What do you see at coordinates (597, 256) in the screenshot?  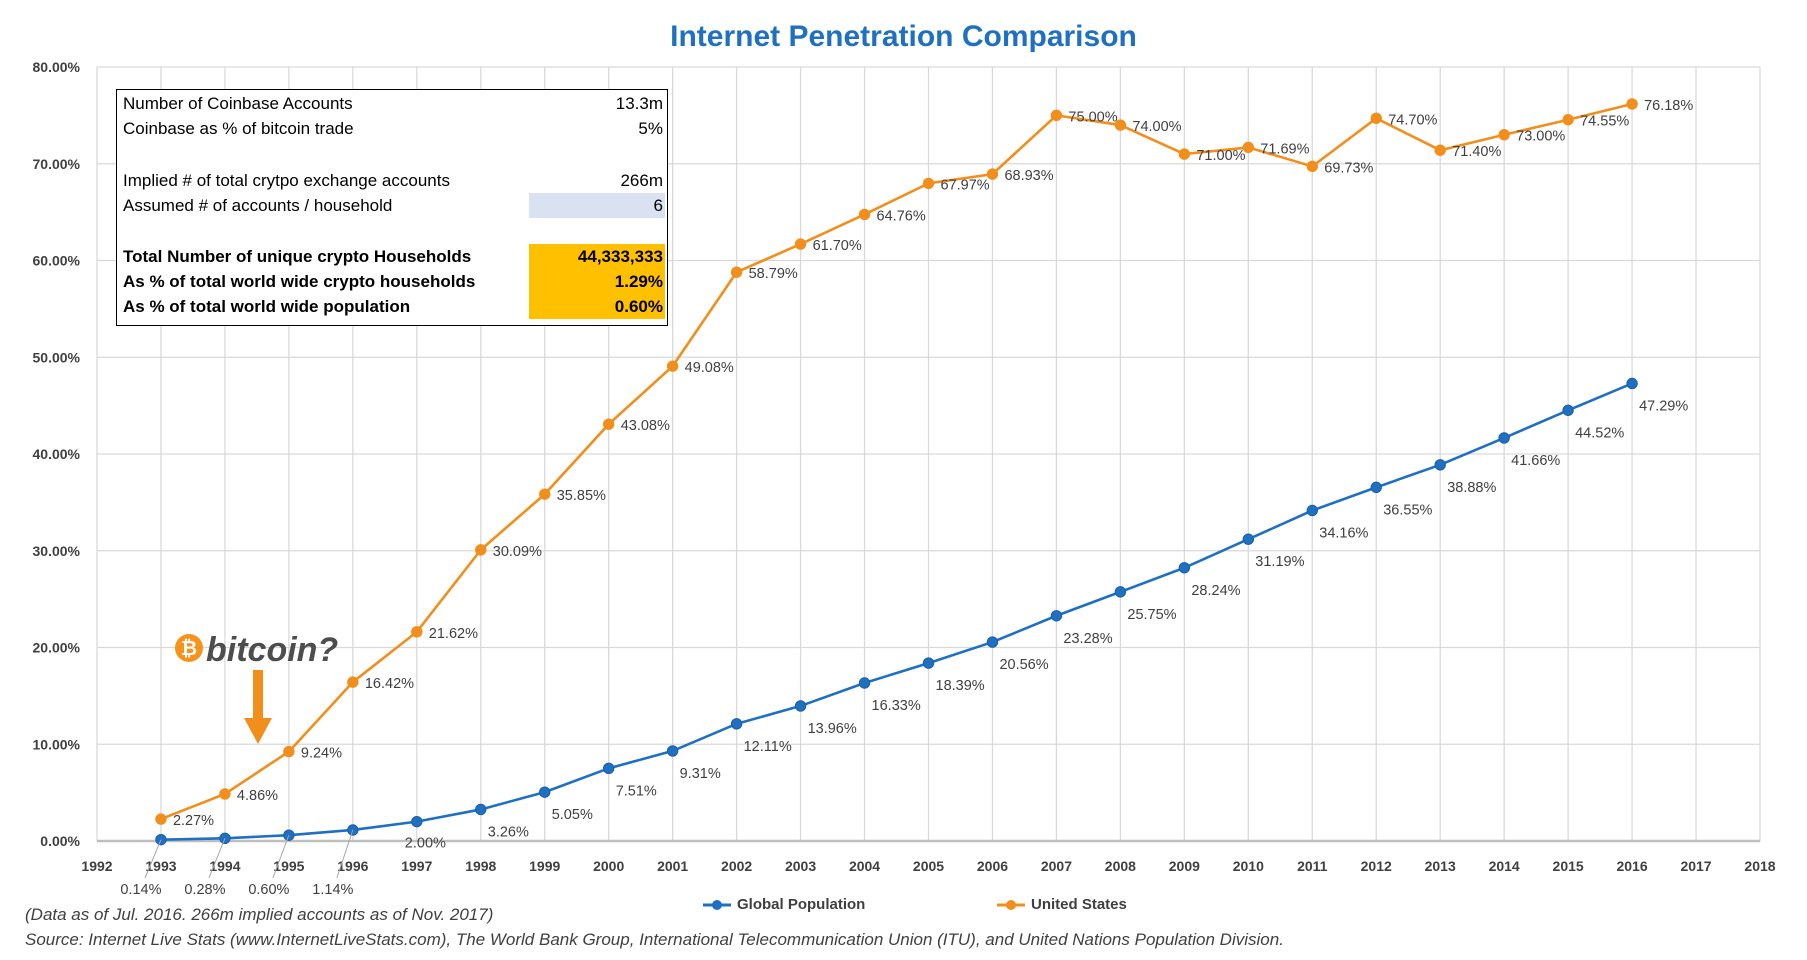 I see `info-value: 44,333,333` at bounding box center [597, 256].